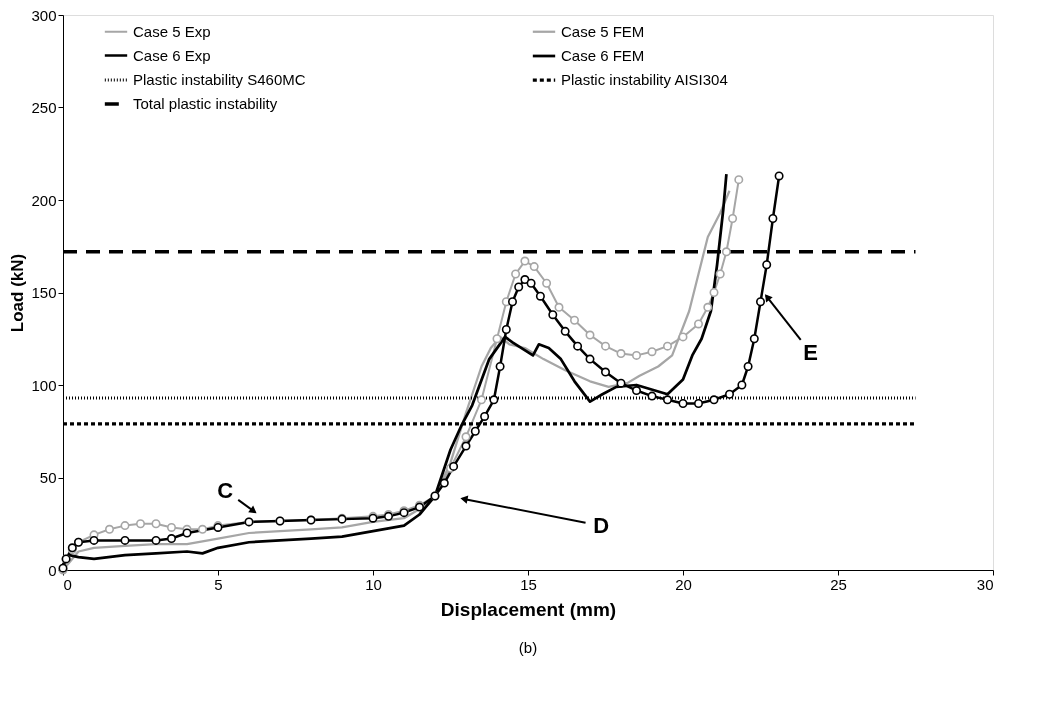 This screenshot has width=1061, height=716. I want to click on y-tick-label: 250, so click(44, 107).